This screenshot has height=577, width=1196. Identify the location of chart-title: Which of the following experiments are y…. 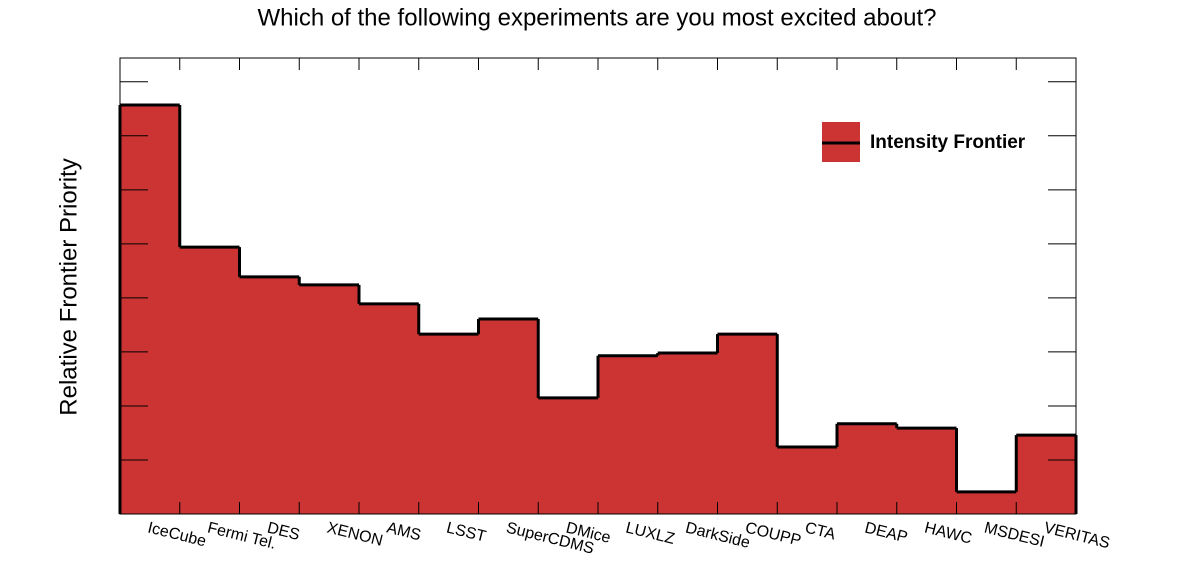
(596, 17).